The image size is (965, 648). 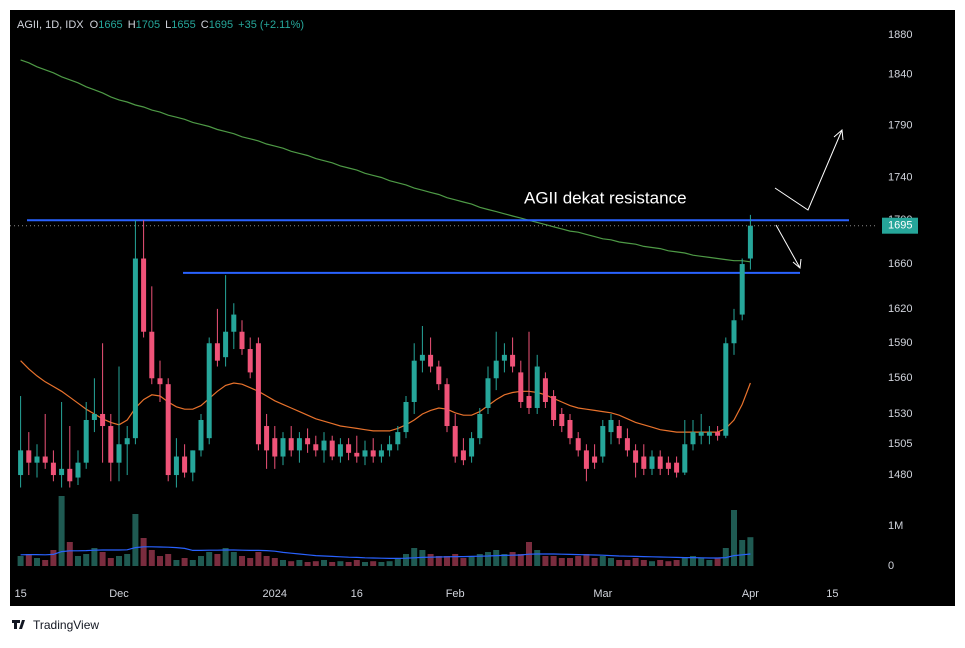 What do you see at coordinates (132, 25) in the screenshot?
I see `ohlc-letter: H` at bounding box center [132, 25].